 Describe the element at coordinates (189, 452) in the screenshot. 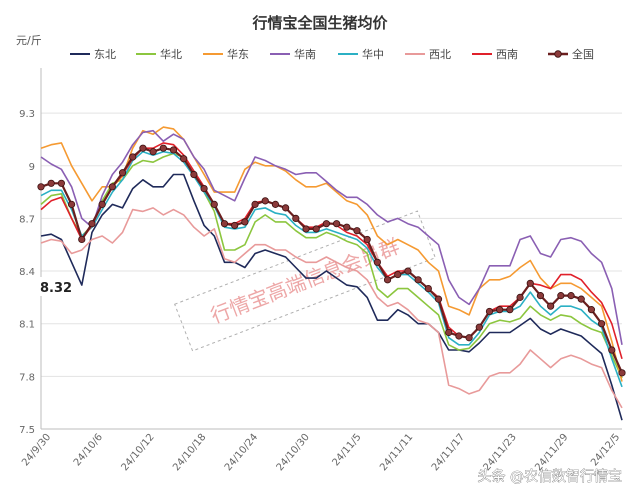

I see `x-tick-label: 24/10/18` at that location.